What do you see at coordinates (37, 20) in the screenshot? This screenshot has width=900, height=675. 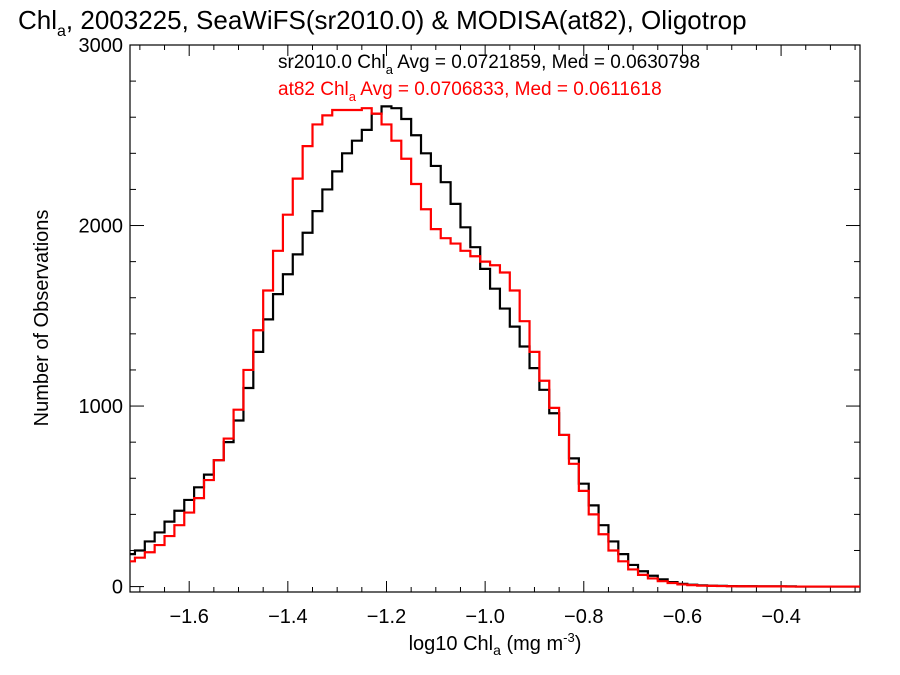 I see `chart-title-prefix: Chl` at bounding box center [37, 20].